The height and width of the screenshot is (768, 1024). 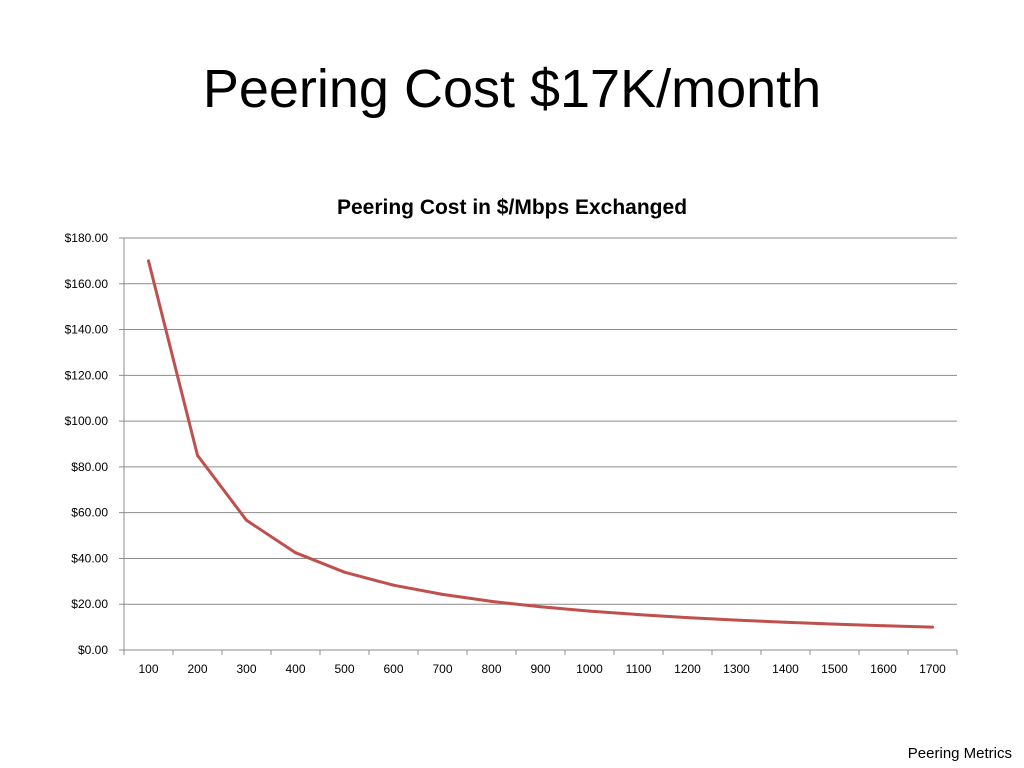 I want to click on slide-title: Peering Cost $17K/month, so click(x=512, y=89).